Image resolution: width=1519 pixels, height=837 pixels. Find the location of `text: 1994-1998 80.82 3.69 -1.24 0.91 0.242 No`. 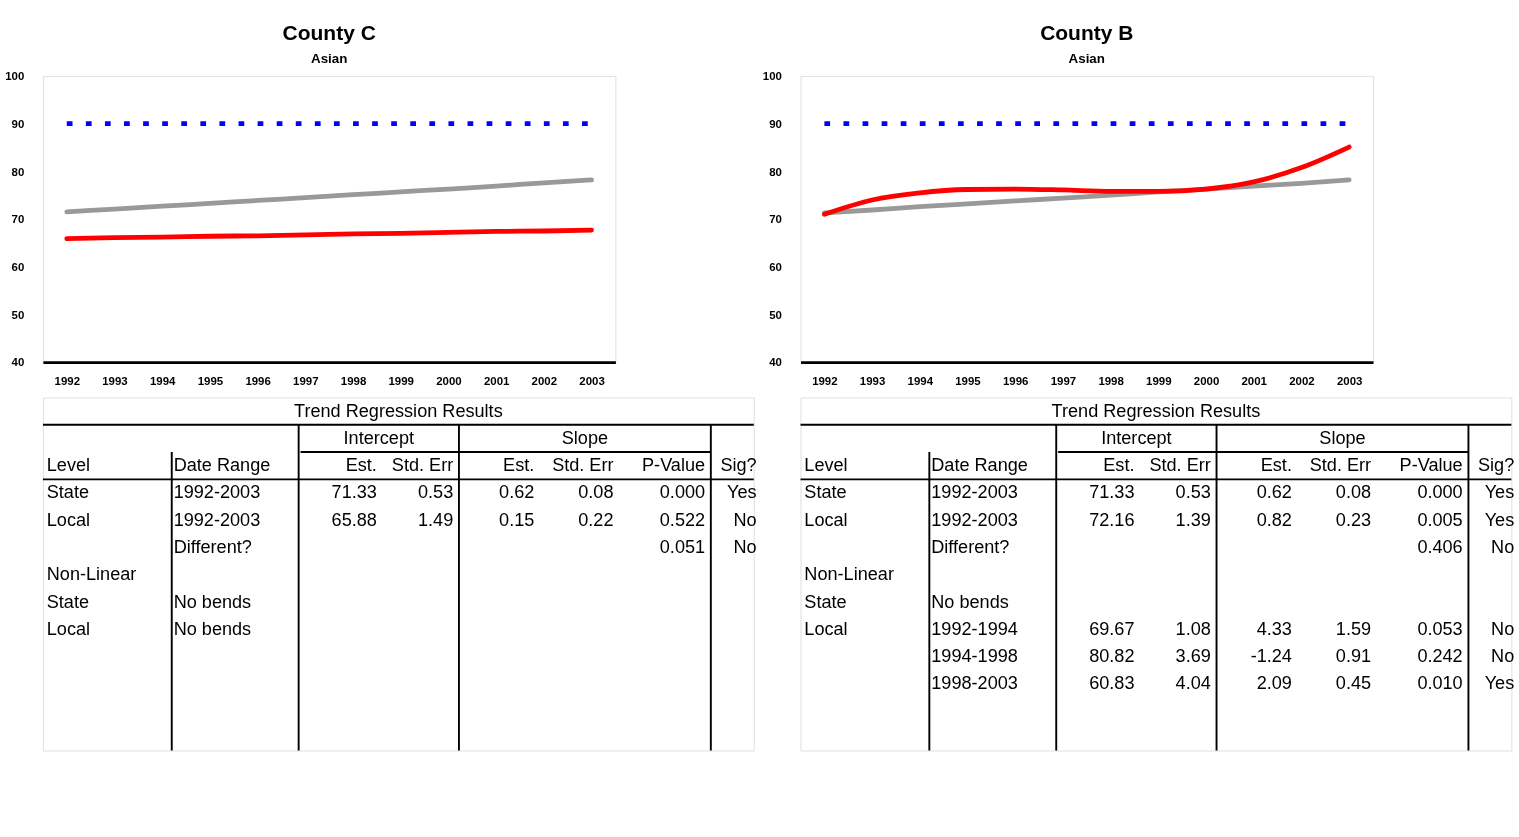

text: 1994-1998 80.82 3.69 -1.24 0.91 0.242 No is located at coordinates (1223, 656).